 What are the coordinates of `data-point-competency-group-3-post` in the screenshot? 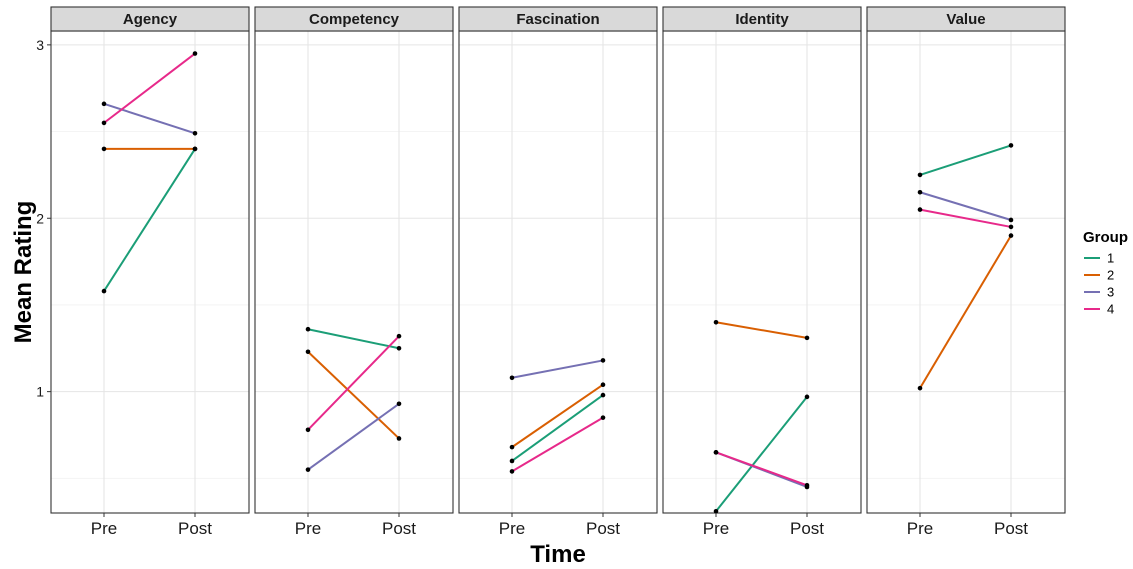 It's located at (399, 404).